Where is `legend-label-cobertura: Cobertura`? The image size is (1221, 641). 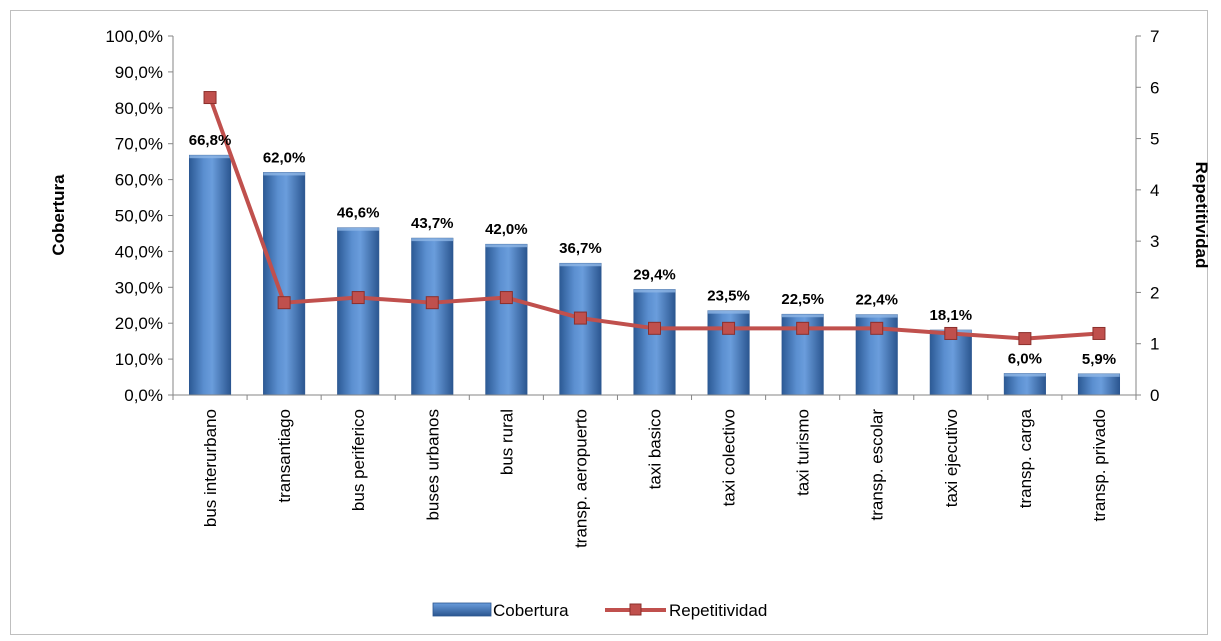 legend-label-cobertura: Cobertura is located at coordinates (531, 610).